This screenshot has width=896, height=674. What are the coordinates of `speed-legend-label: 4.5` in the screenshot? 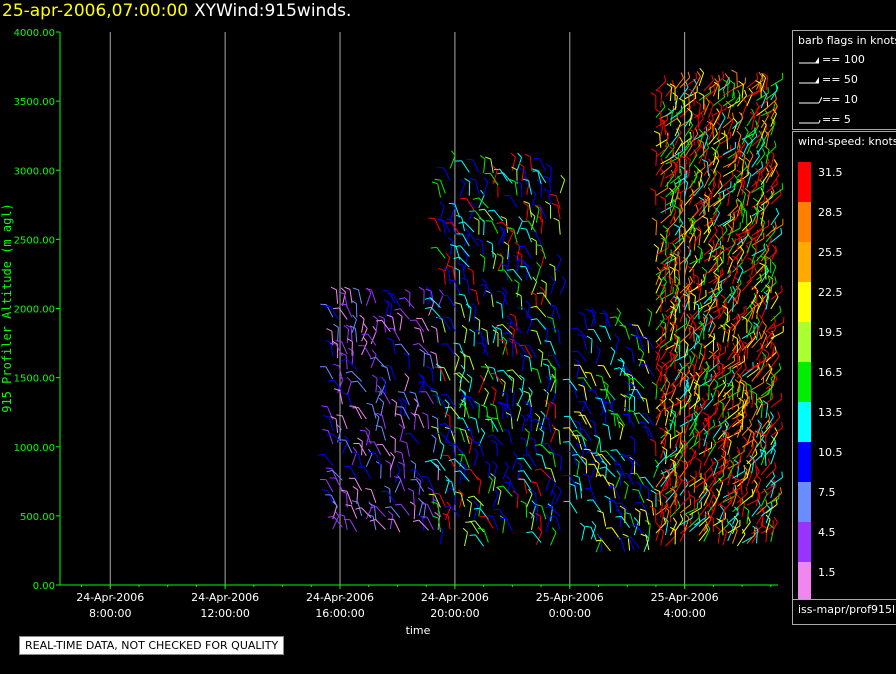 It's located at (827, 532).